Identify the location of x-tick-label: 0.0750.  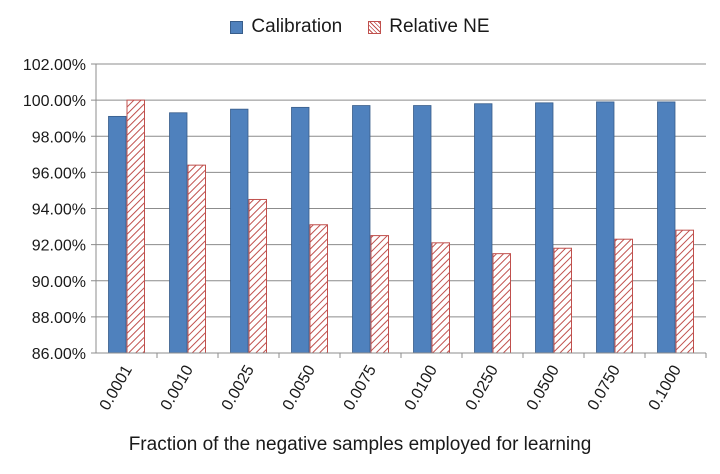
(604, 387).